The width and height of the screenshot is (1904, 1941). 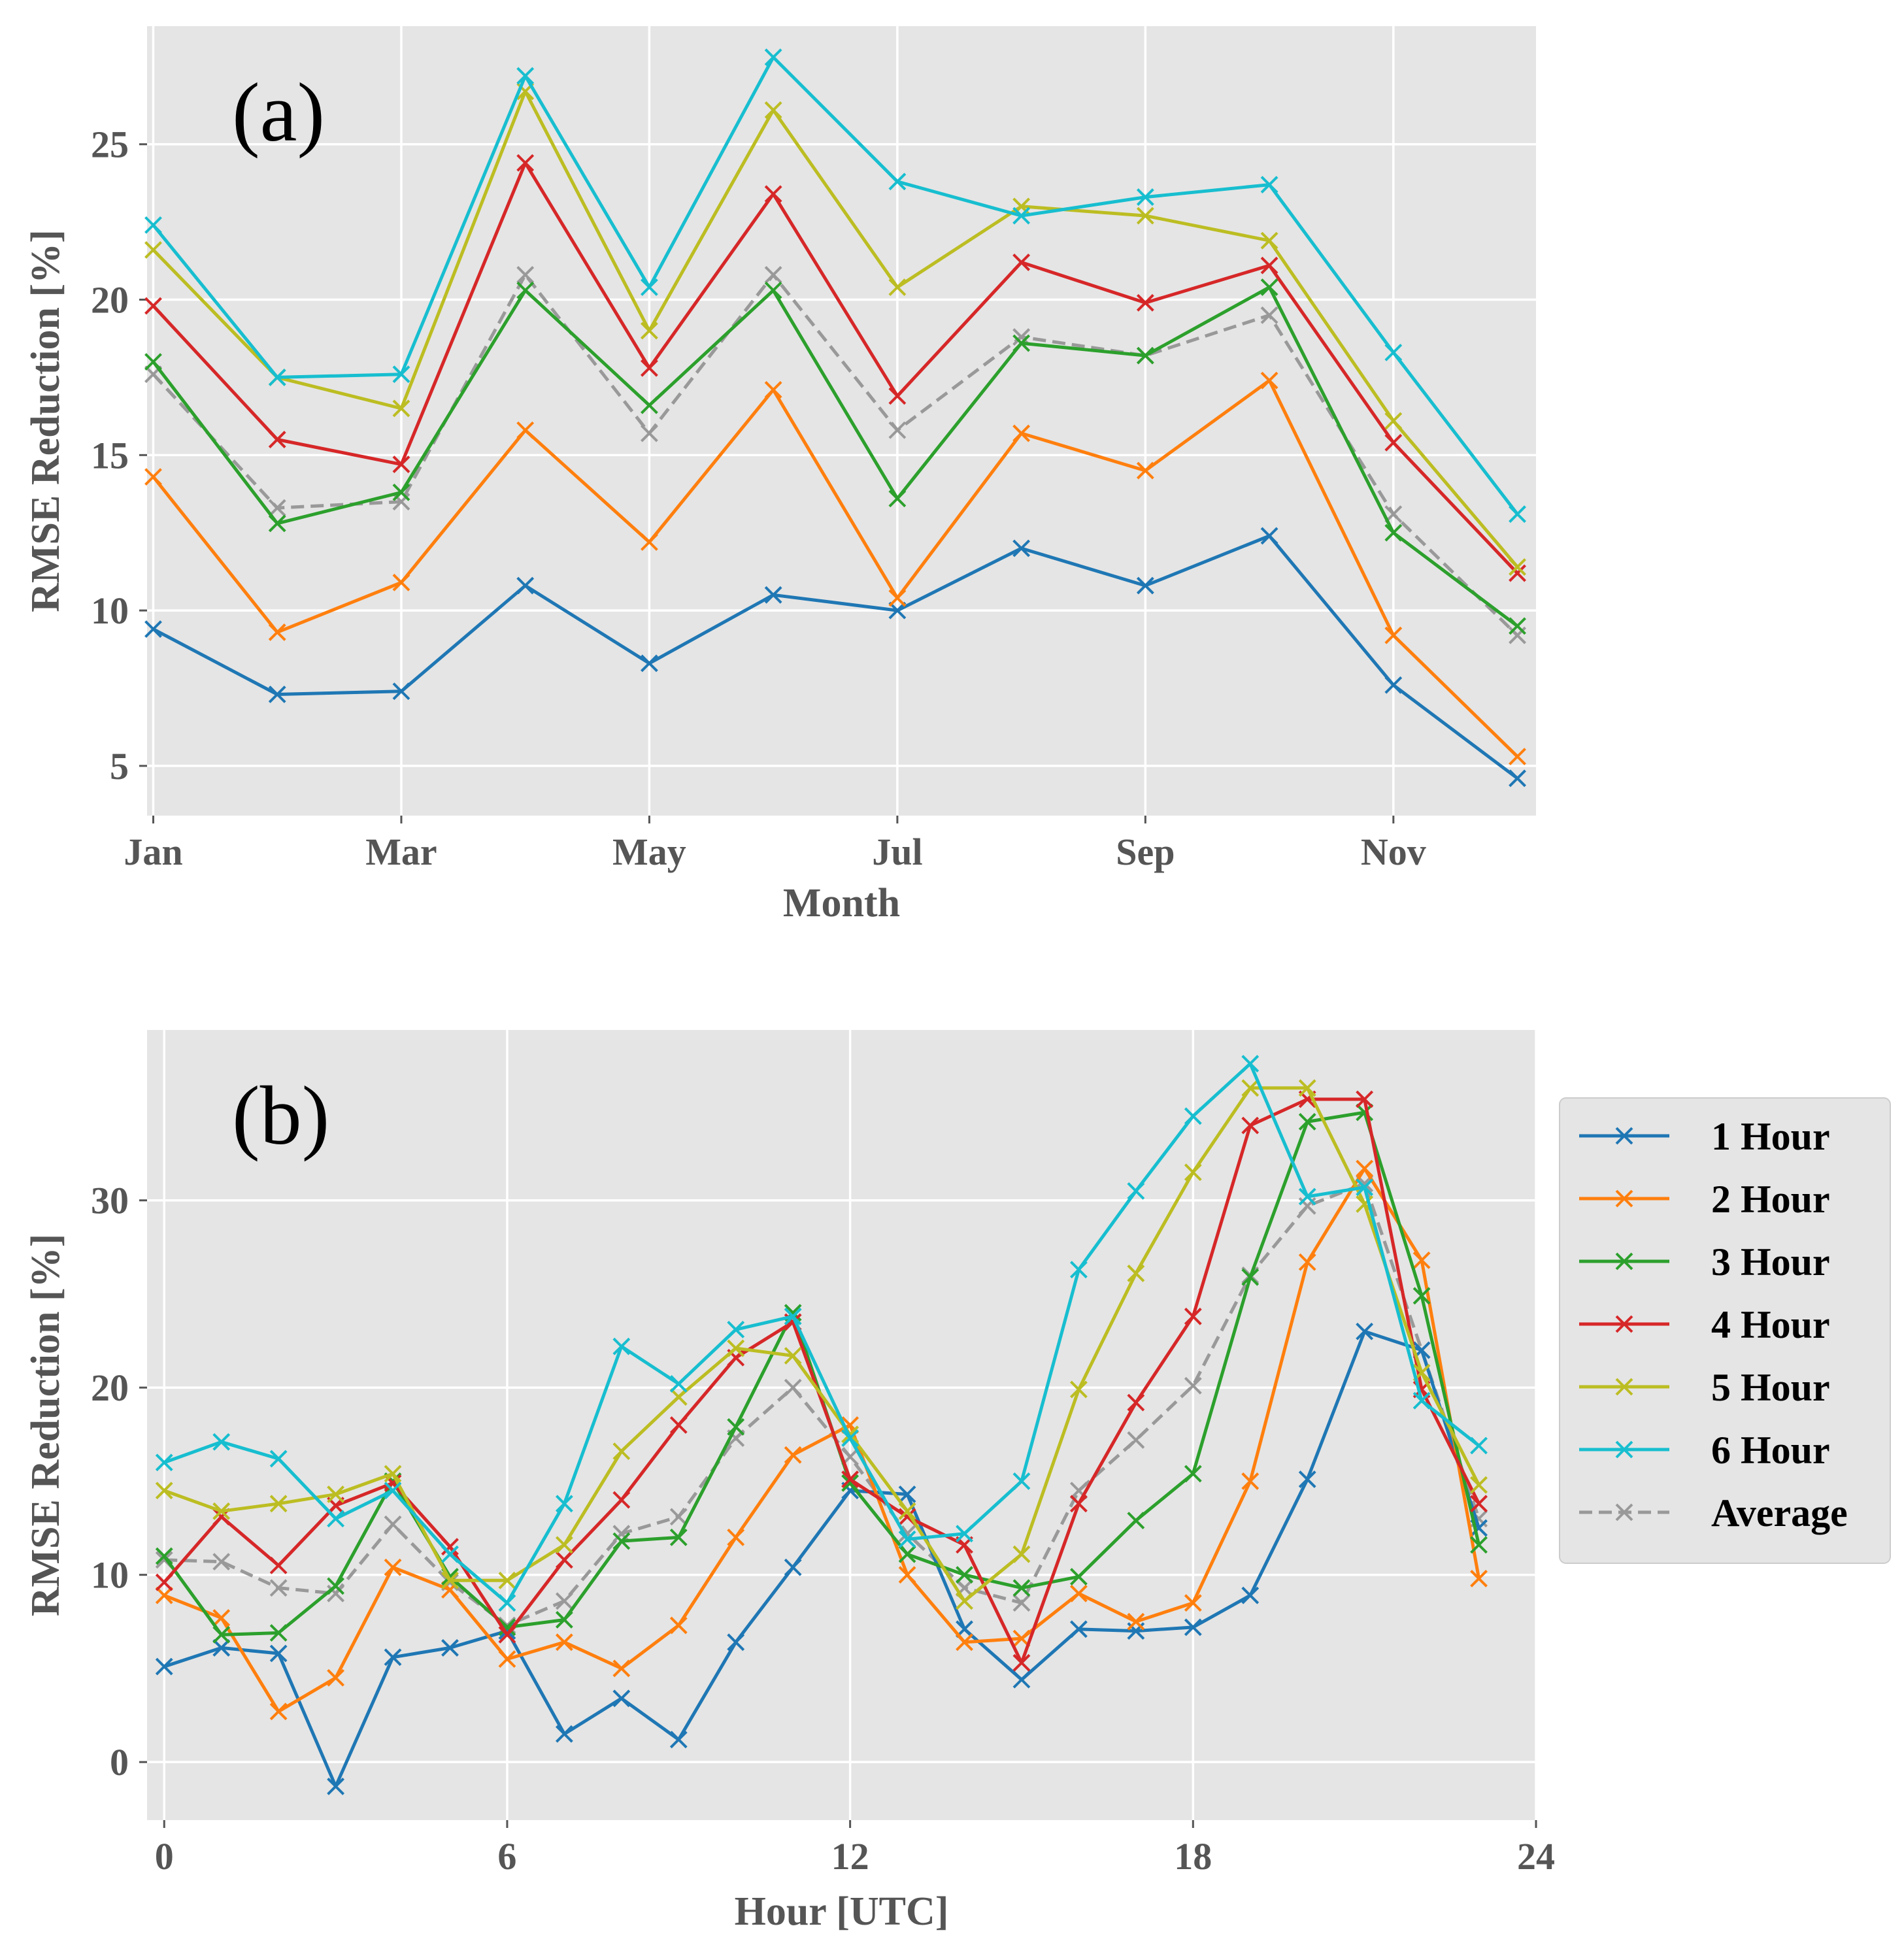 I want to click on y-tick-label: 10, so click(x=110, y=1575).